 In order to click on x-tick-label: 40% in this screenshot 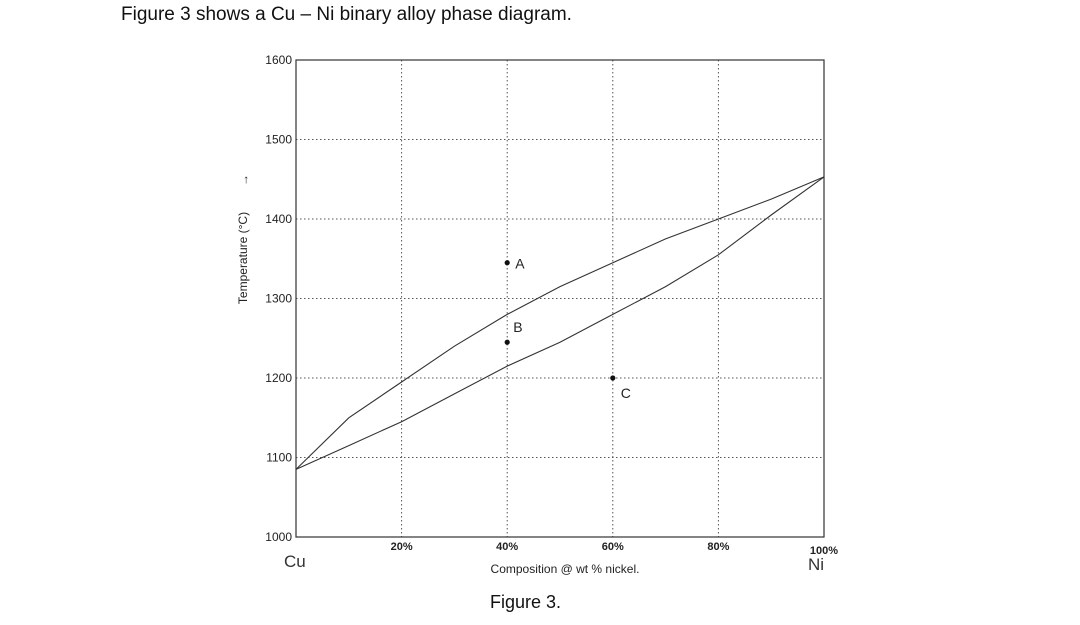, I will do `click(507, 547)`.